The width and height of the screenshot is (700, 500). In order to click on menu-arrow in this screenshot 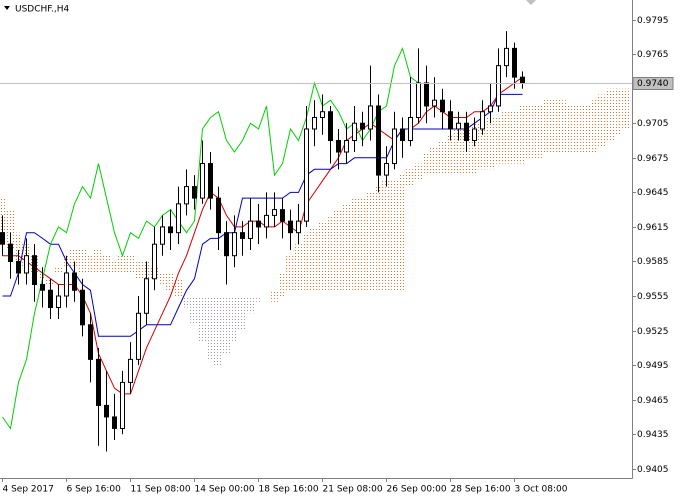, I will do `click(7, 8)`.